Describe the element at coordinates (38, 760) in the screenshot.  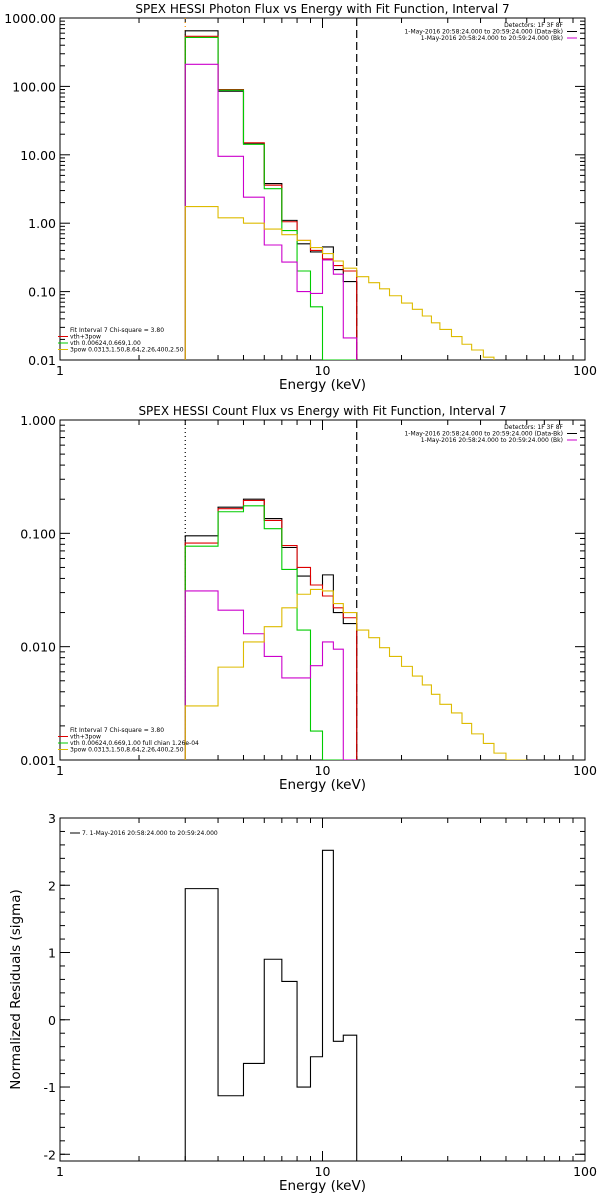
I see `y-tick-label: 0.001` at that location.